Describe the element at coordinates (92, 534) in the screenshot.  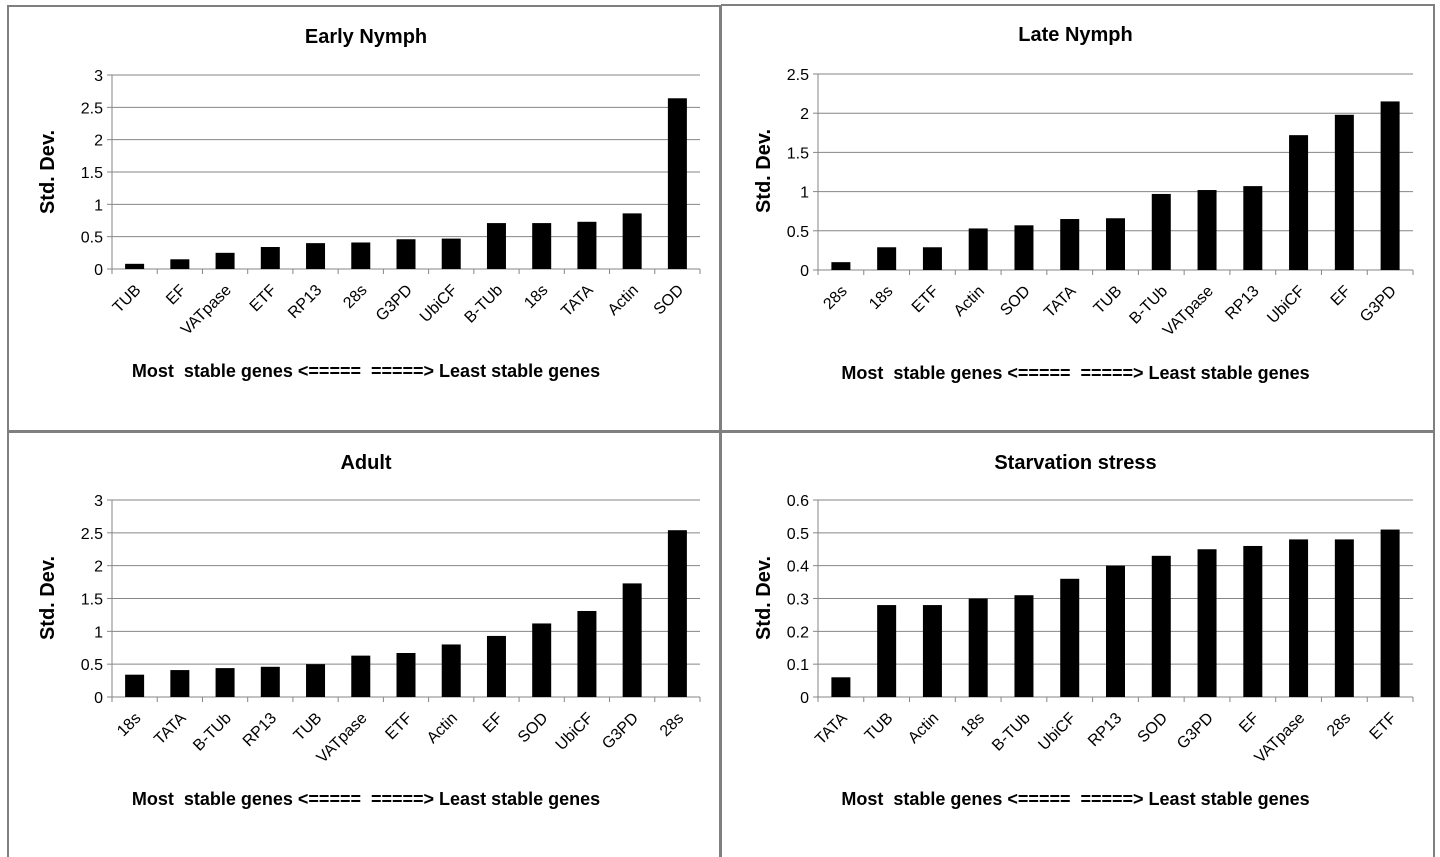
I see `y-tick-label: 2.5` at that location.